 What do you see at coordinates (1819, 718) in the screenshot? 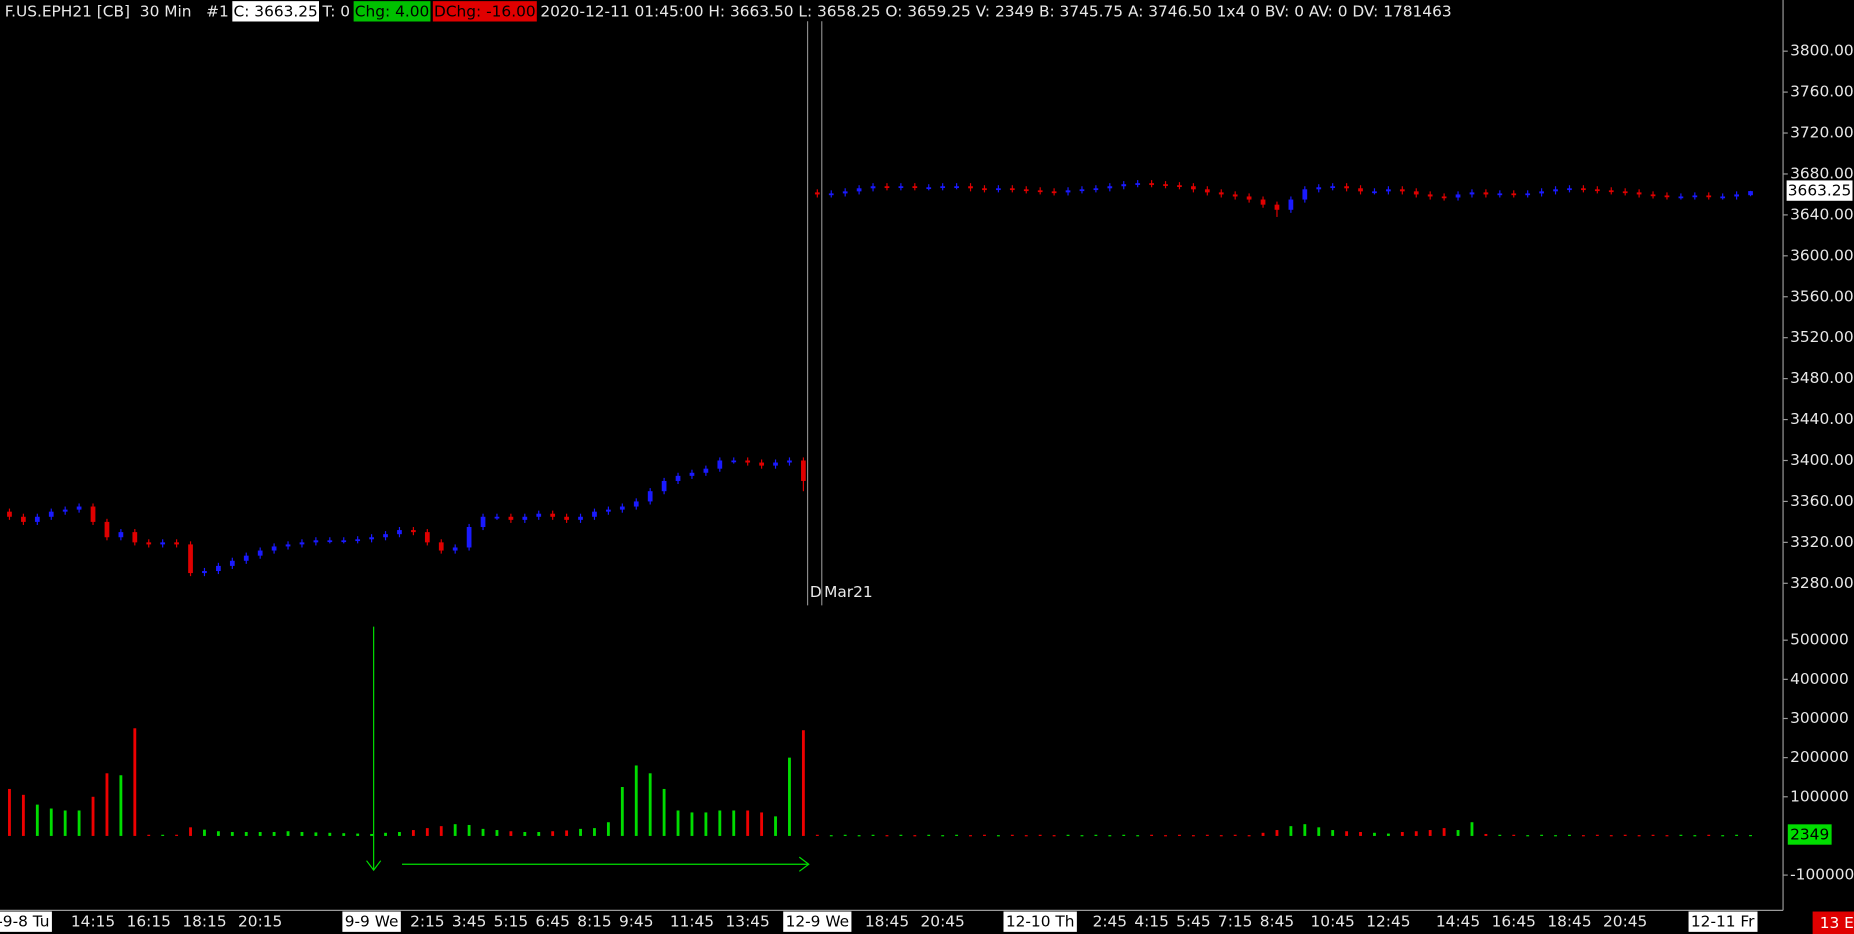
I see `y-tick-label: 300000` at bounding box center [1819, 718].